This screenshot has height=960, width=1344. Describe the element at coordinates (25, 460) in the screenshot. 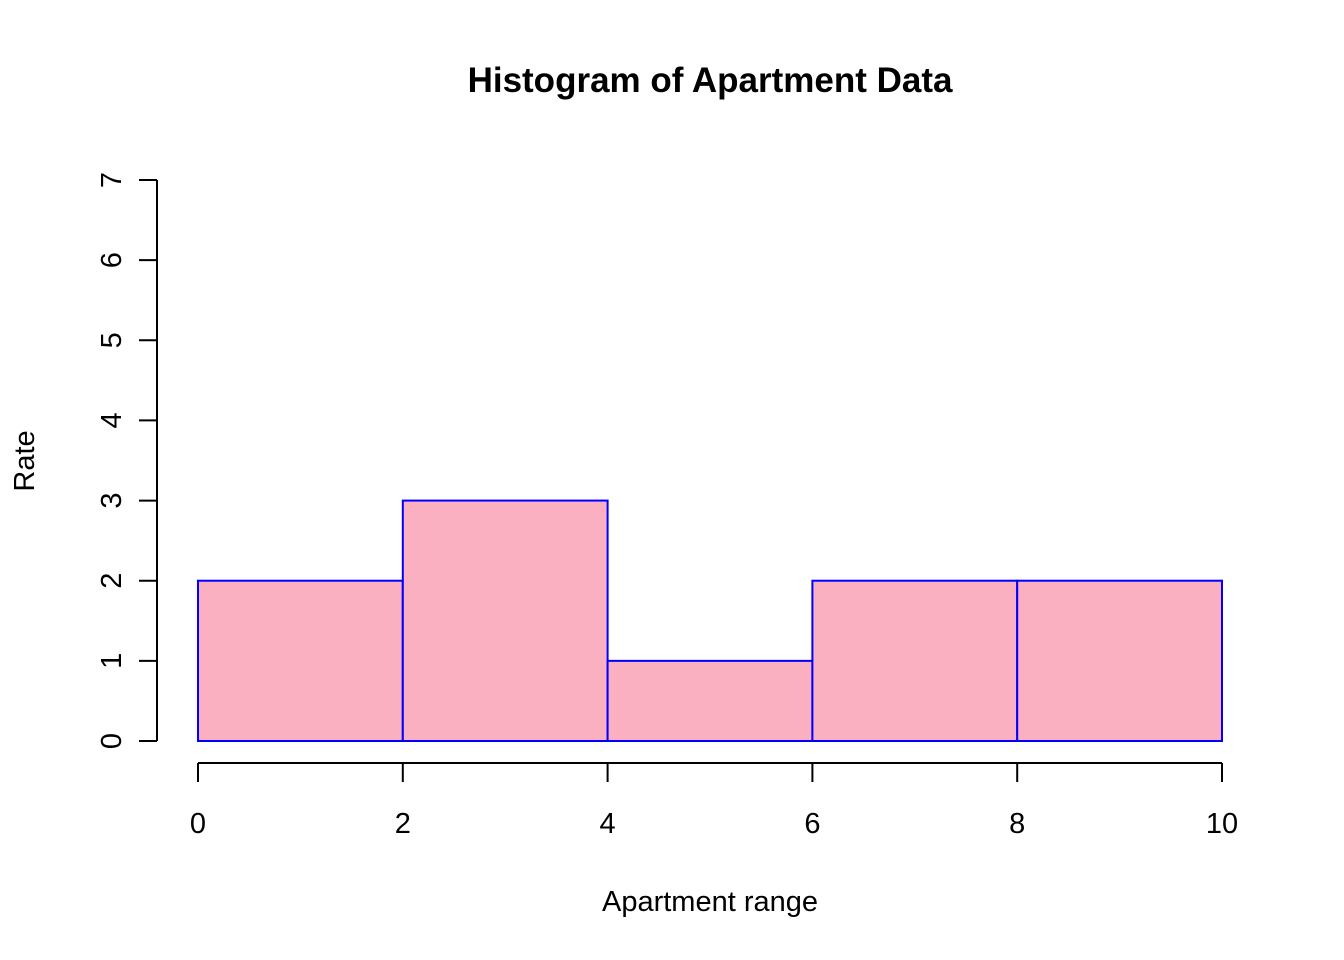

I see `y-axis-label: Rate` at that location.